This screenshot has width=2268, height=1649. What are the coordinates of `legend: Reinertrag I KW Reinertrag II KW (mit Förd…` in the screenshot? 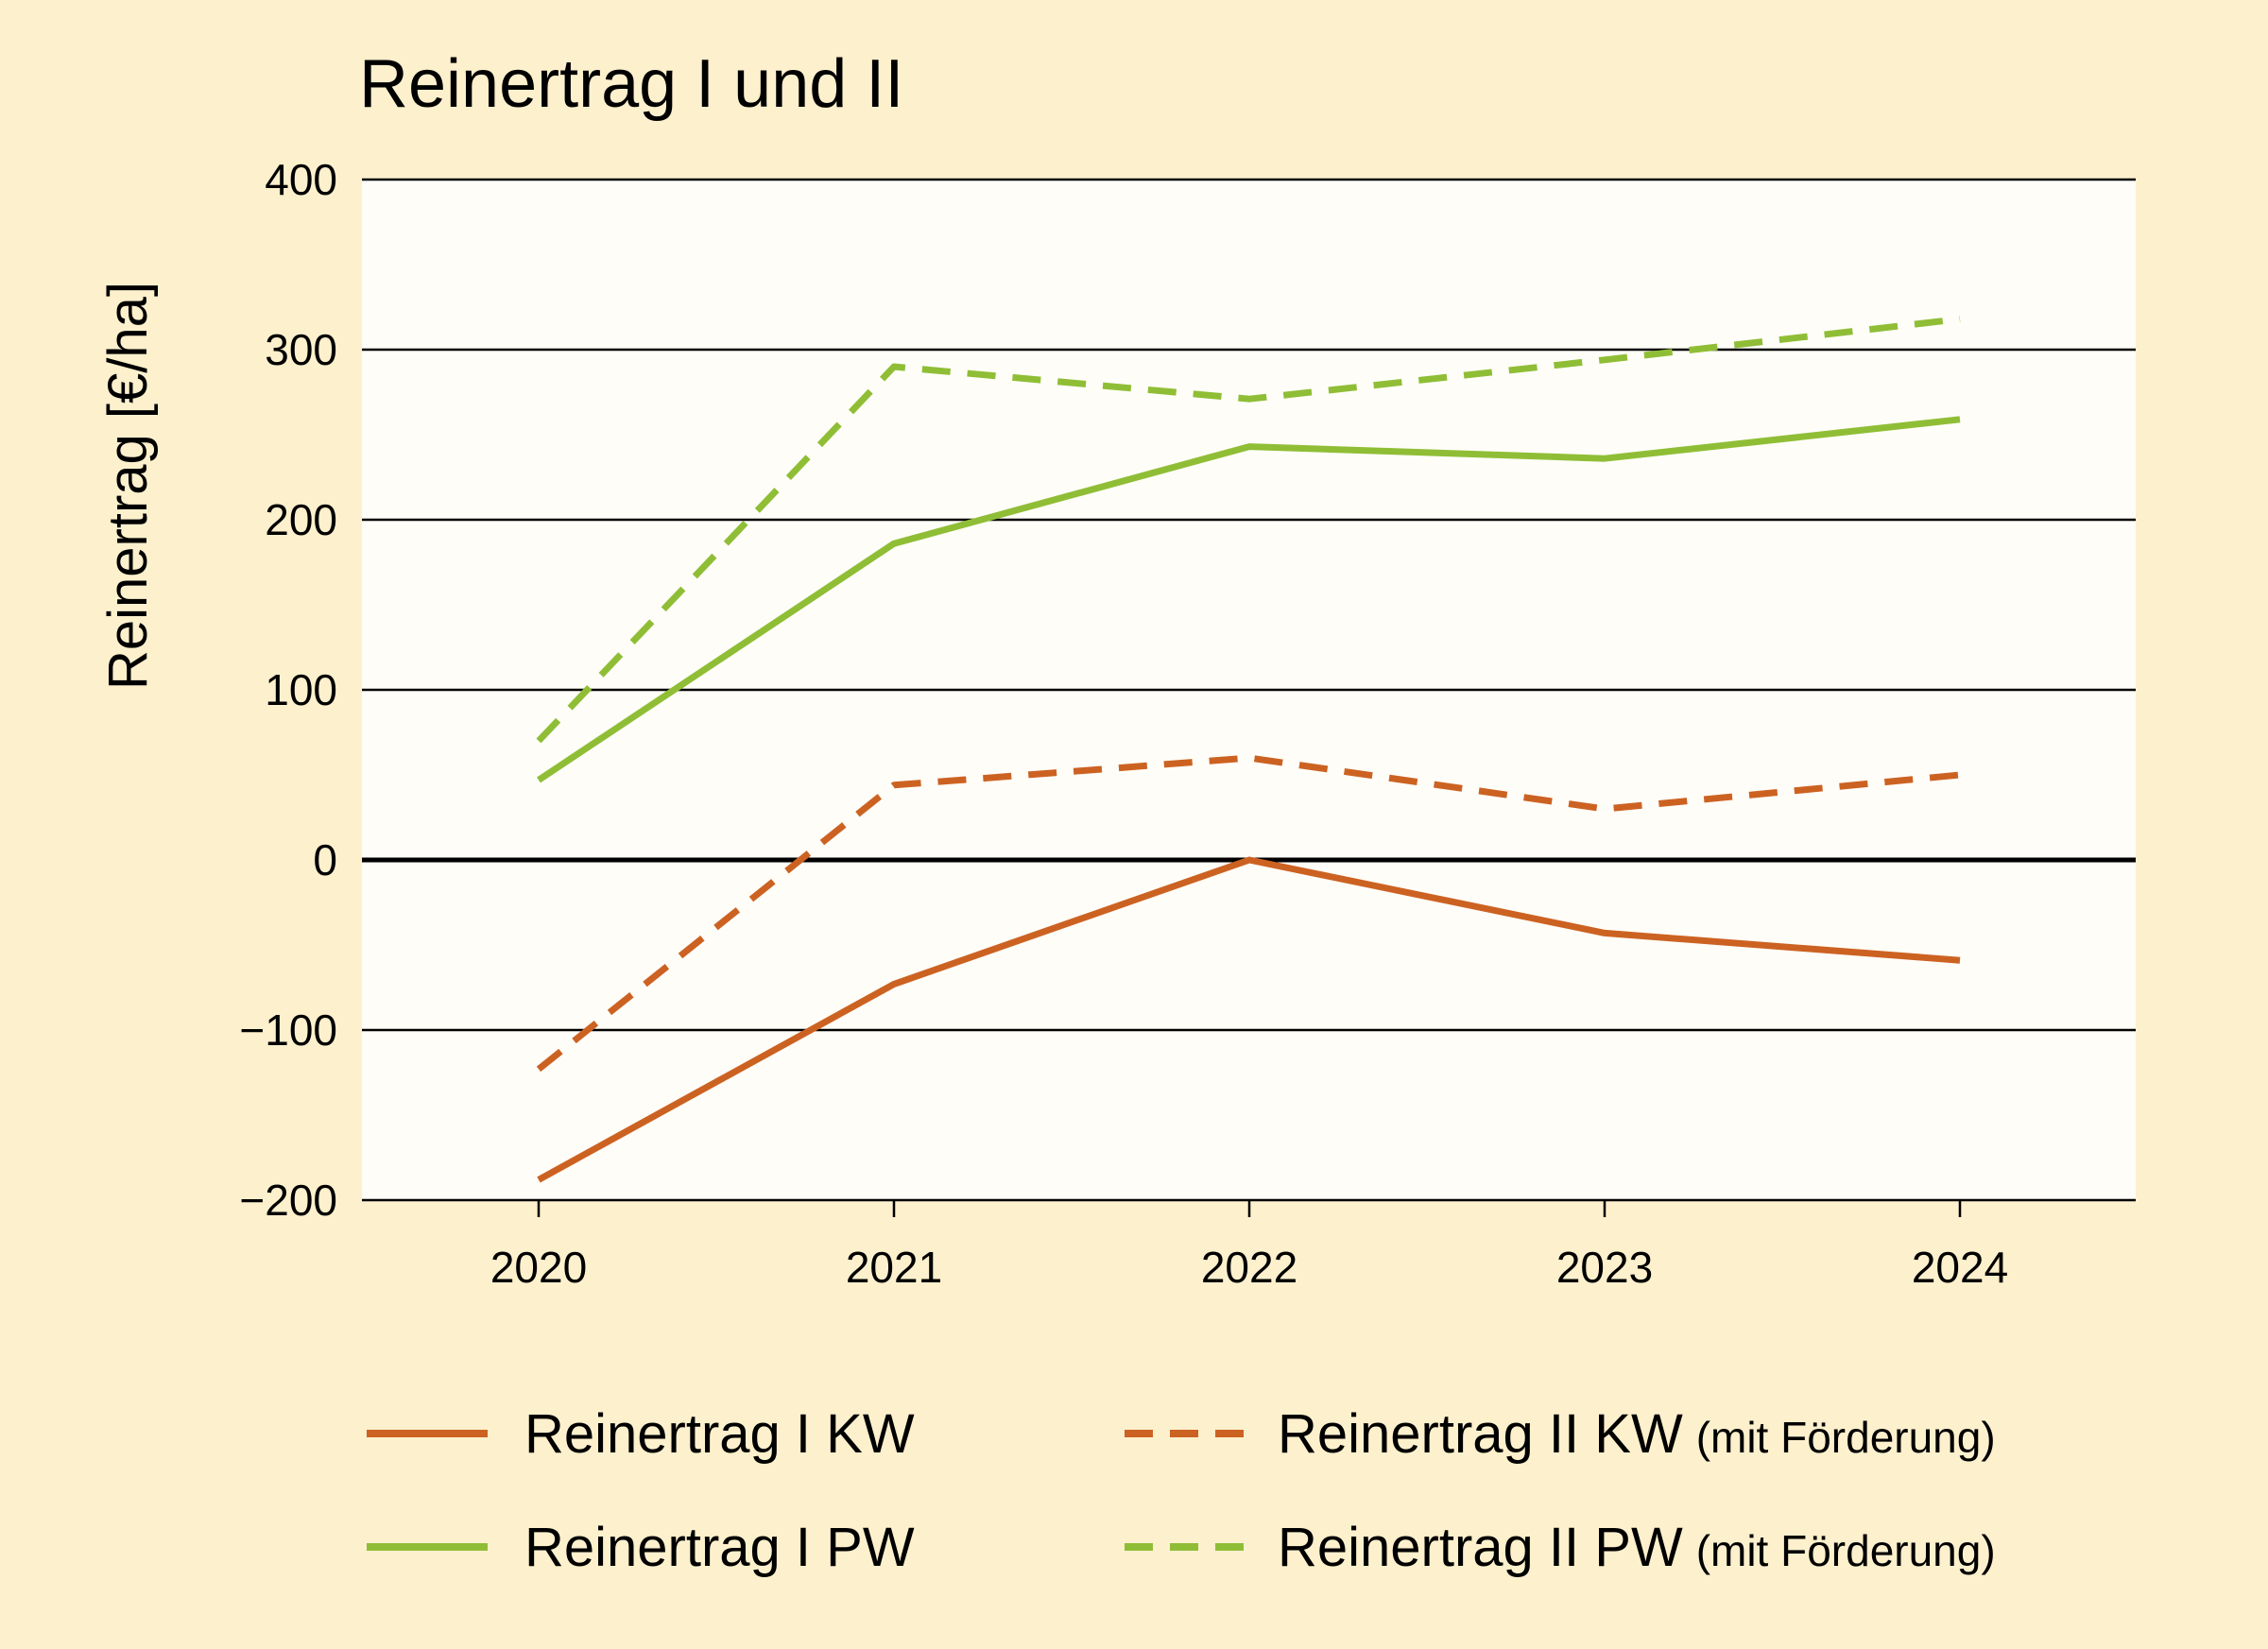 It's located at (1181, 1491).